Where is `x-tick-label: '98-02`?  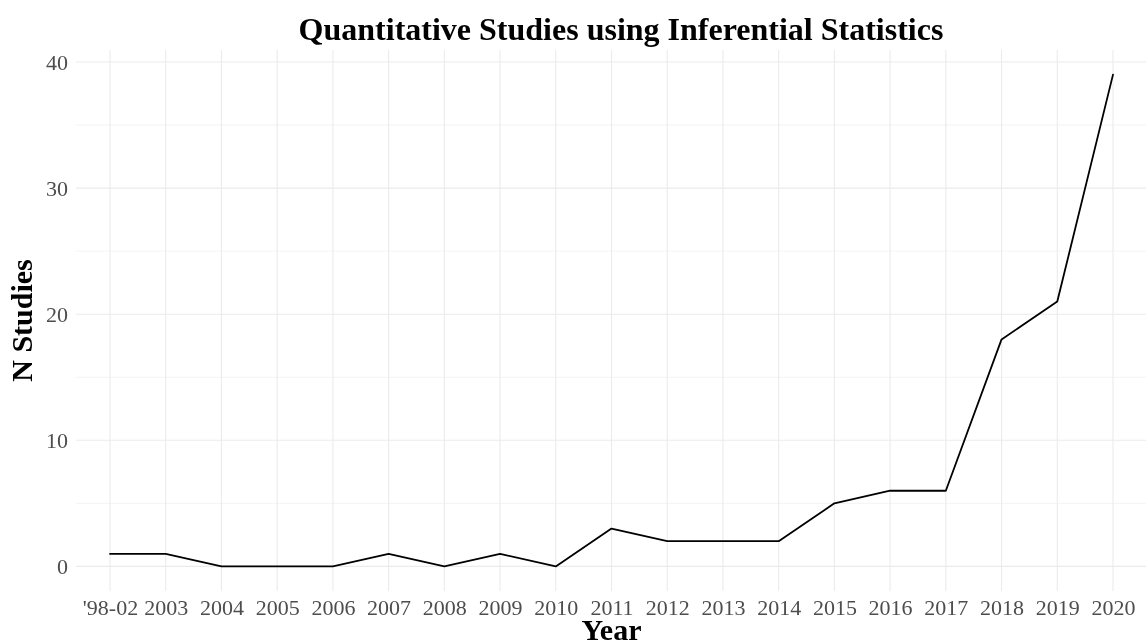
x-tick-label: '98-02 is located at coordinates (110, 607).